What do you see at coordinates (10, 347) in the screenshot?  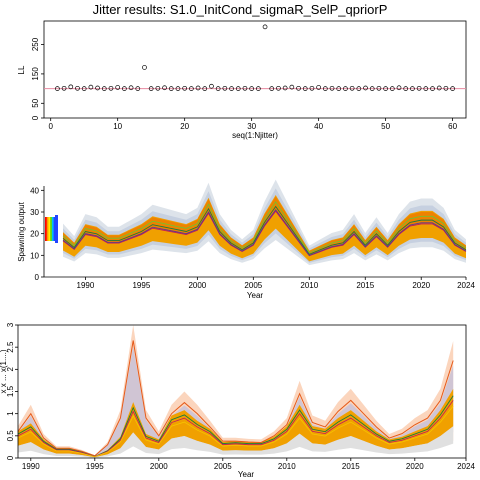 I see `y-tick-label: 2.5` at bounding box center [10, 347].